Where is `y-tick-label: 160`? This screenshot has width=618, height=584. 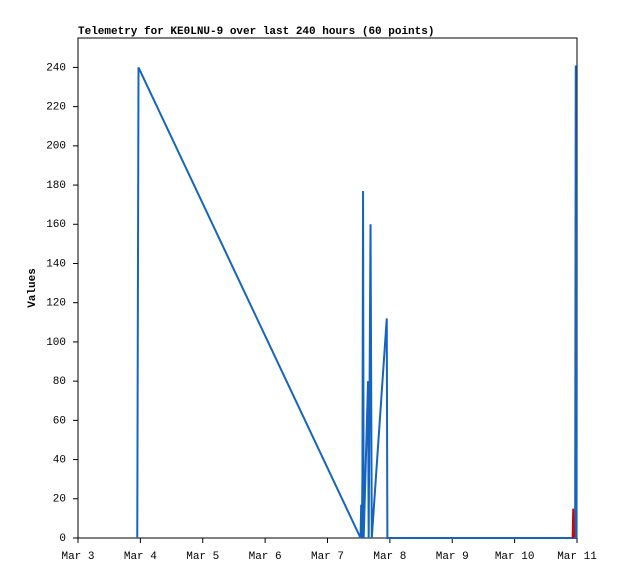 y-tick-label: 160 is located at coordinates (56, 225).